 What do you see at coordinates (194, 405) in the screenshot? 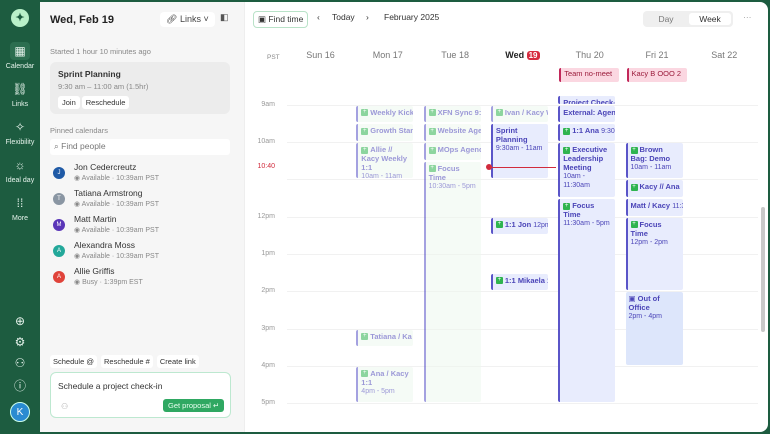
I see `get-proposal-button: Get proposal ↵` at bounding box center [194, 405].